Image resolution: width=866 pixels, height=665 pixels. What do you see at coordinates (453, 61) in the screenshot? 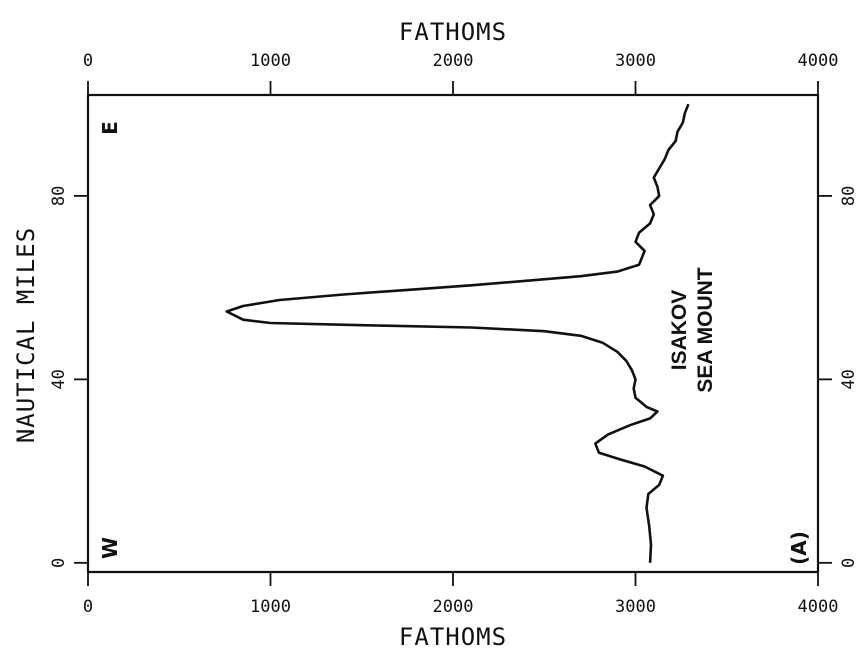
I see `x-tick-label-top: 2000` at bounding box center [453, 61].